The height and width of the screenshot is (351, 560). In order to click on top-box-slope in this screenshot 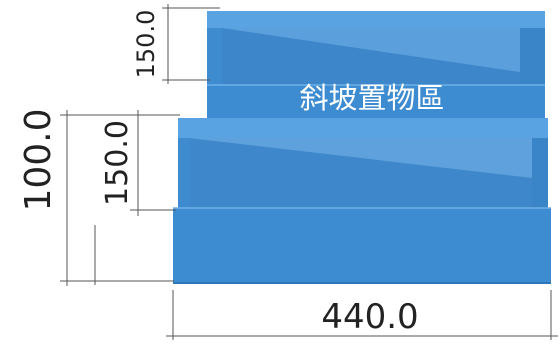, I will do `click(371, 56)`.